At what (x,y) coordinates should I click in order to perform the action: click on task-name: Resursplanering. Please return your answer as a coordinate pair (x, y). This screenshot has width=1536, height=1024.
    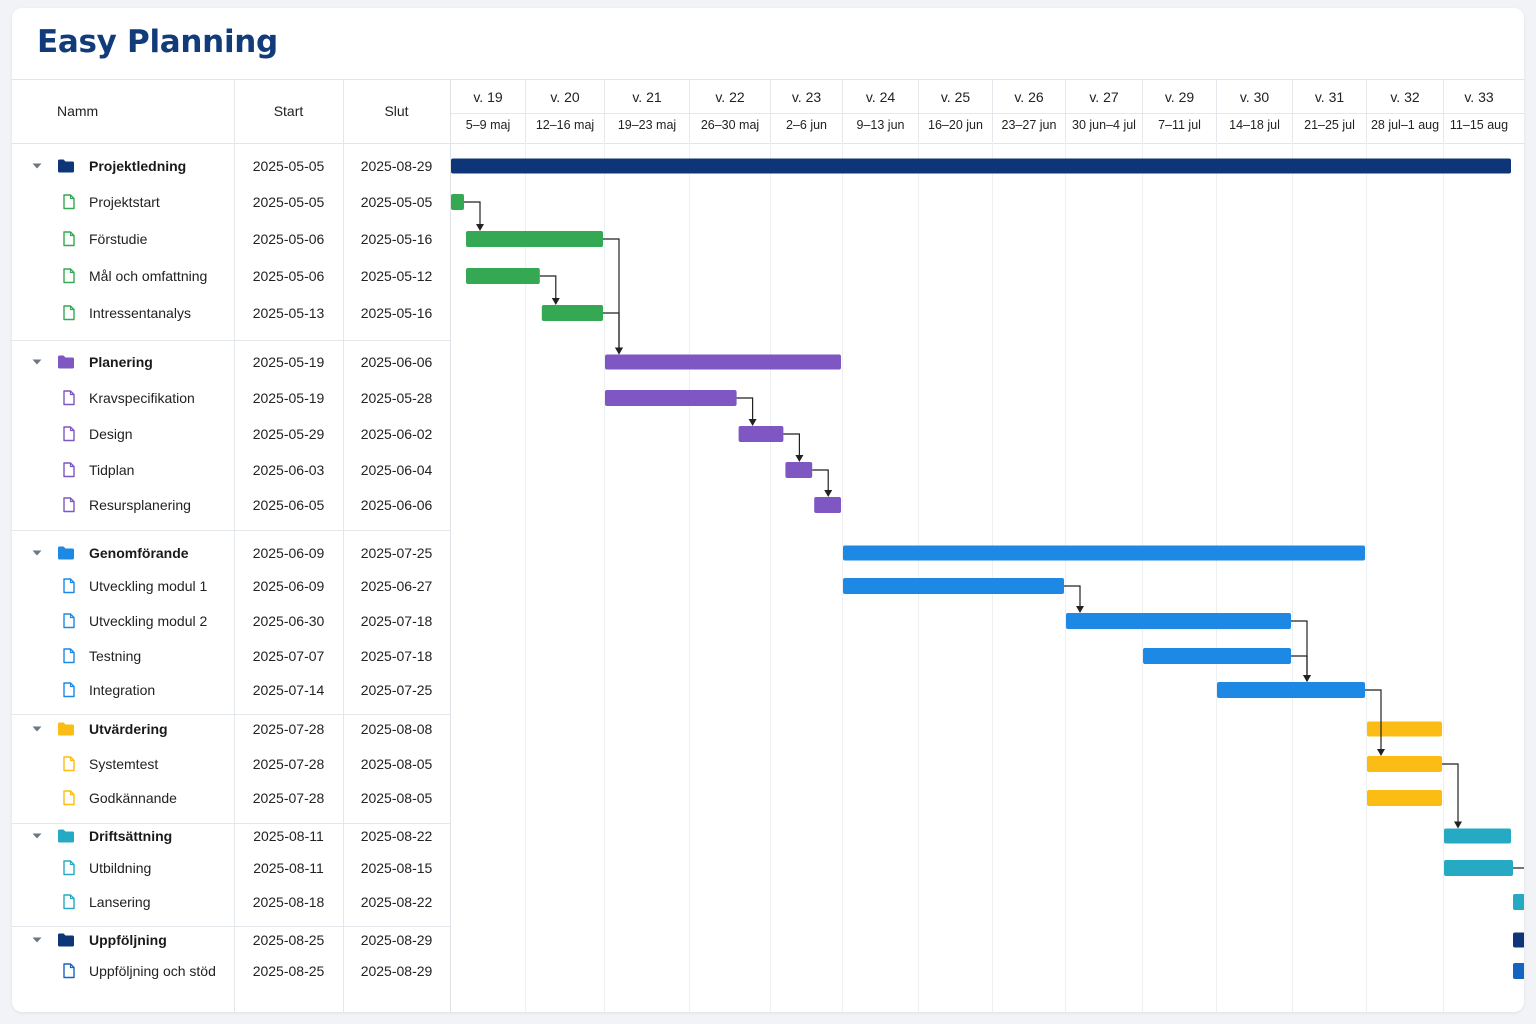
    Looking at the image, I should click on (140, 505).